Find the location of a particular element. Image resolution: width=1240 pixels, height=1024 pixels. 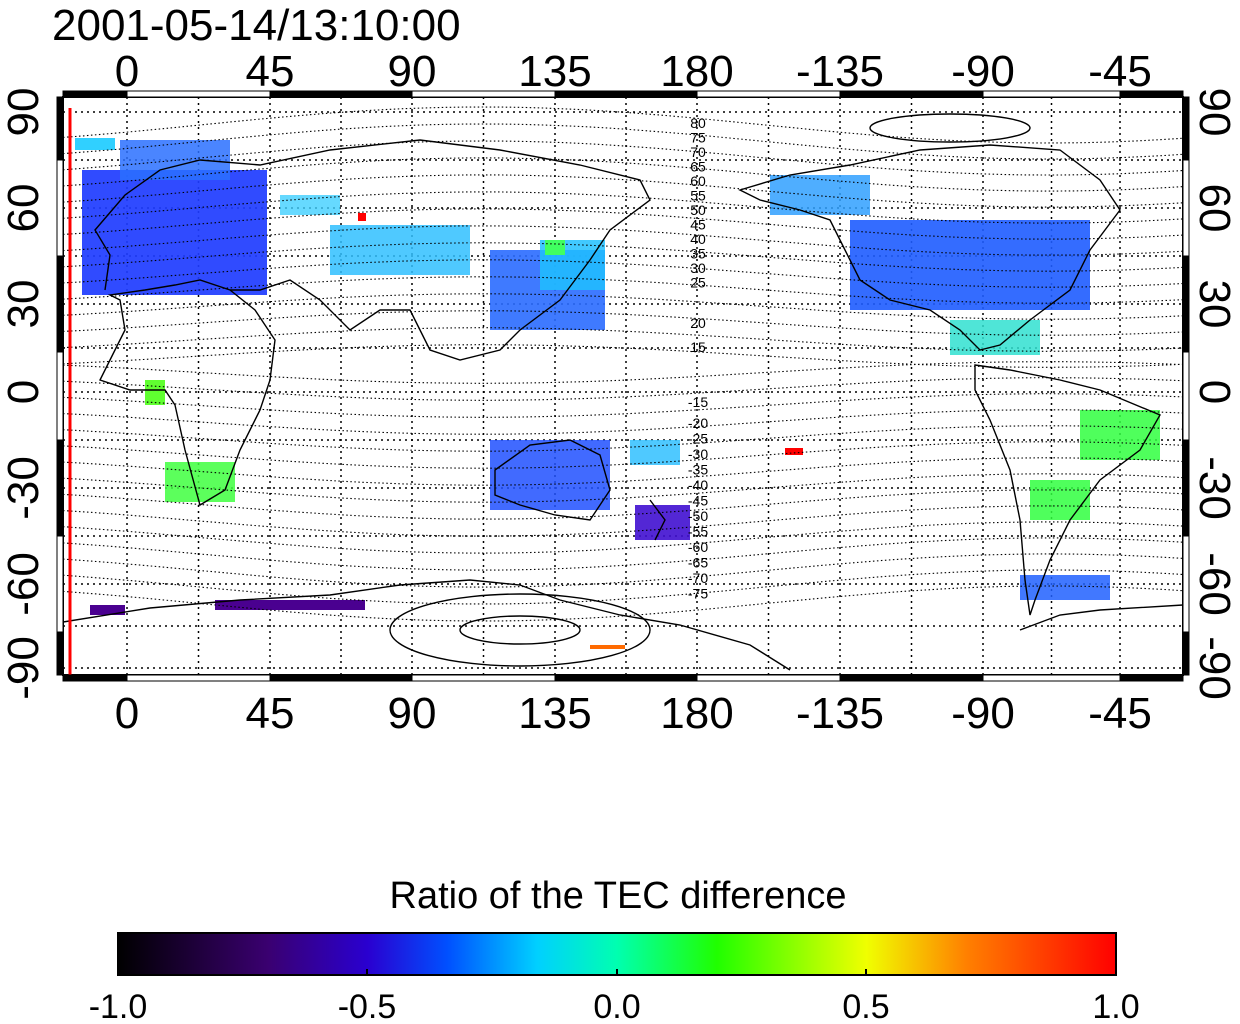

patch-argentina is located at coordinates (1060, 500).